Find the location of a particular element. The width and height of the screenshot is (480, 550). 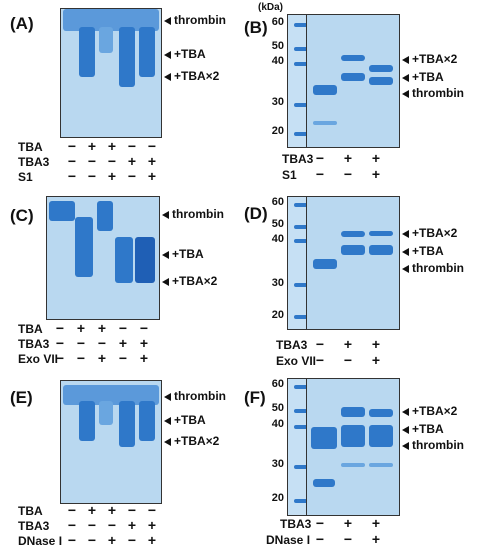

panel-b-mw-20: 20 is located at coordinates (277, 131).